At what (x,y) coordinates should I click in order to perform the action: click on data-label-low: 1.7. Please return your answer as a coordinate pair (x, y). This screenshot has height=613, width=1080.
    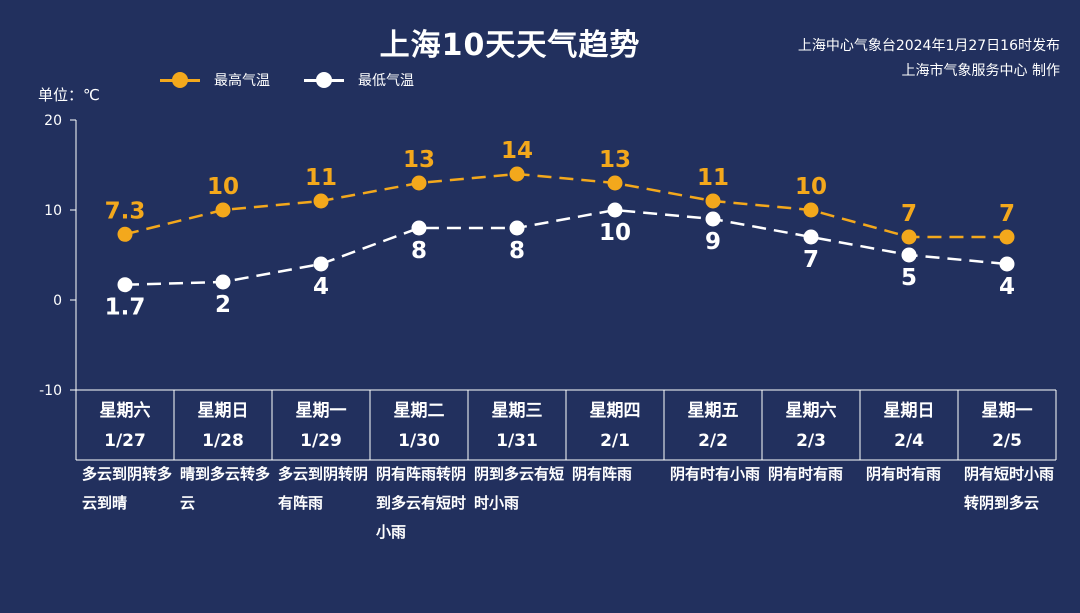
    Looking at the image, I should click on (125, 308).